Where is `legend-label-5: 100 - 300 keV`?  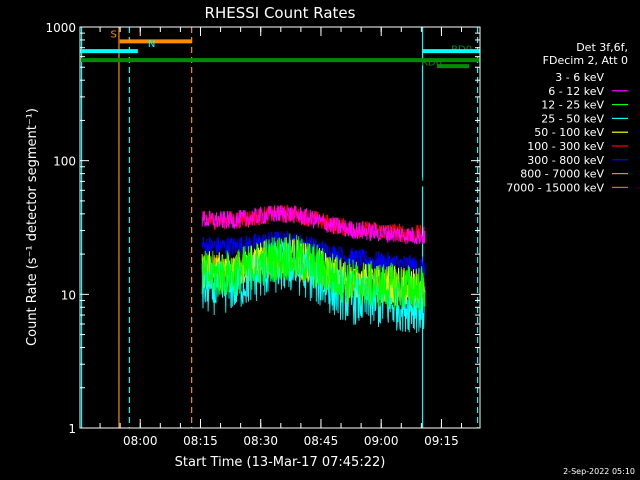 legend-label-5: 100 - 300 keV is located at coordinates (565, 146).